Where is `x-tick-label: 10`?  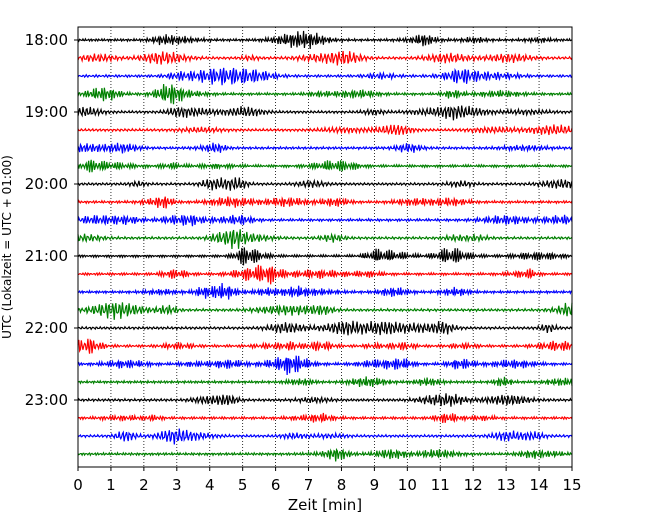 x-tick-label: 10 is located at coordinates (407, 485).